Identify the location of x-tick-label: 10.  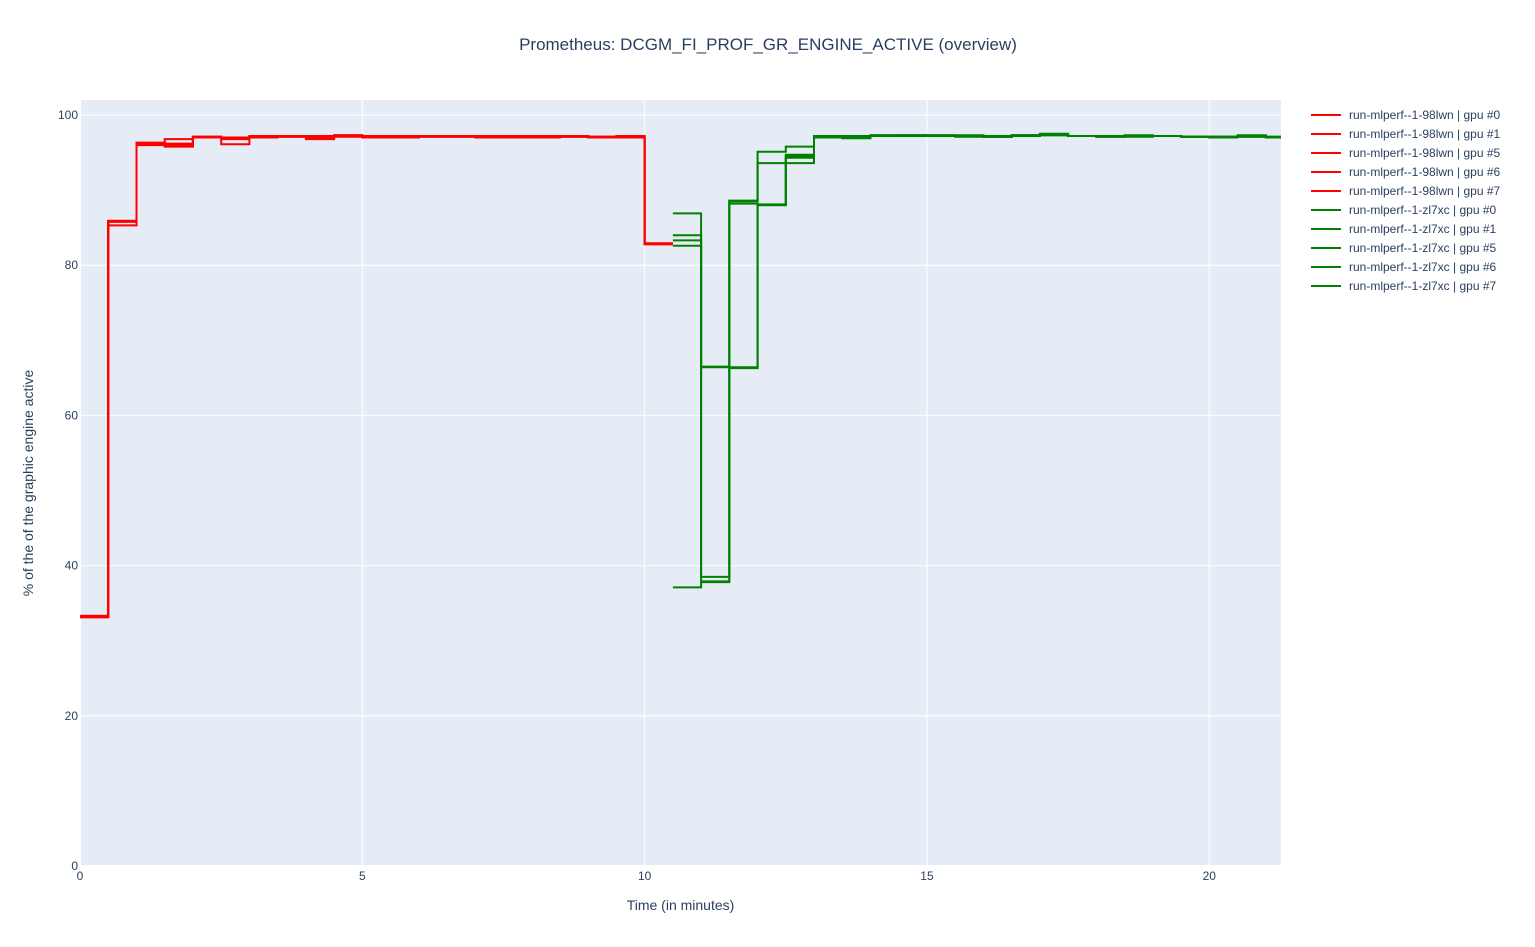
(645, 876).